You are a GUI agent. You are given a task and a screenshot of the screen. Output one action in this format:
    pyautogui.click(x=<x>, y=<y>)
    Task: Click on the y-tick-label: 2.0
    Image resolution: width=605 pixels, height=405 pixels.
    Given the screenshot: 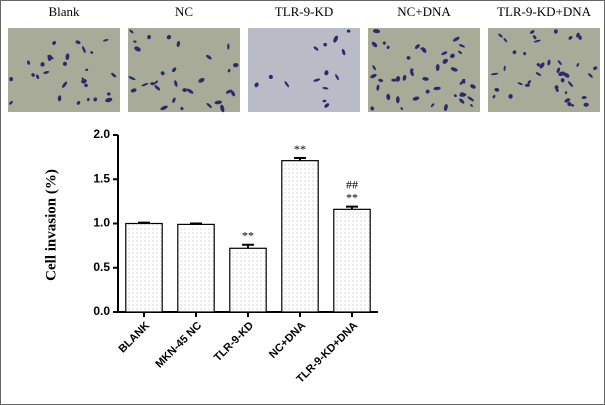 What is the action you would take?
    pyautogui.click(x=101, y=134)
    